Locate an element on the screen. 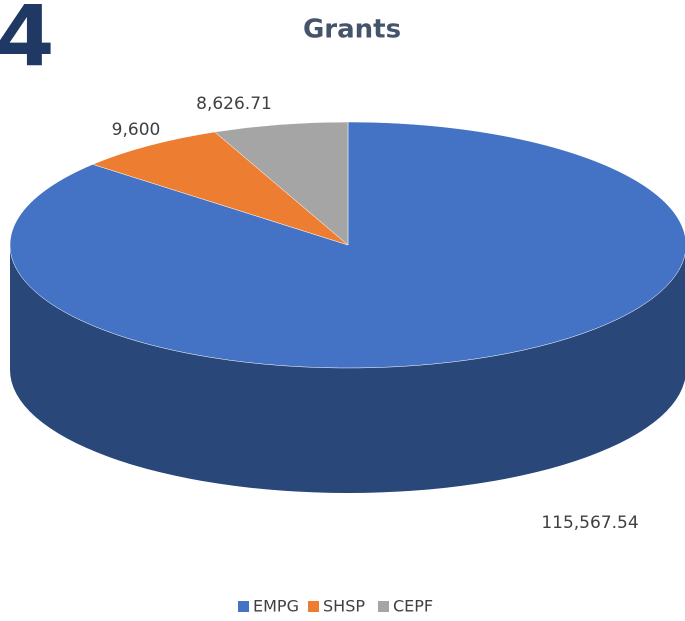  chart-title: Grants is located at coordinates (352, 30).